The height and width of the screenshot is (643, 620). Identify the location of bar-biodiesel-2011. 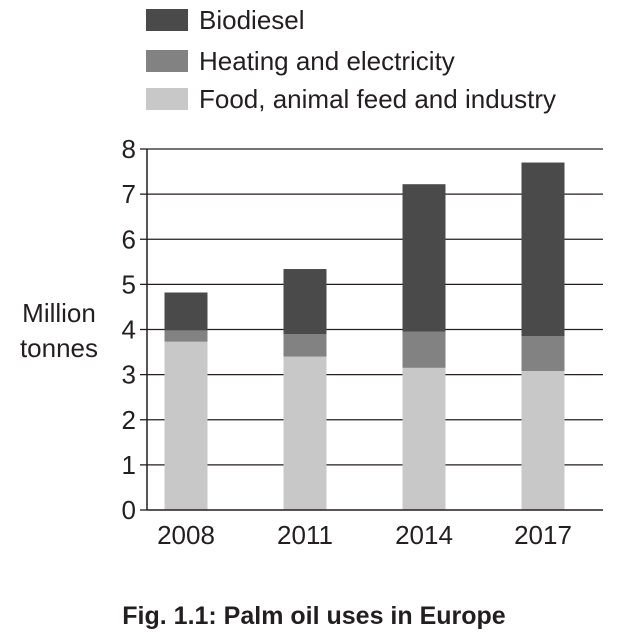
(305, 302).